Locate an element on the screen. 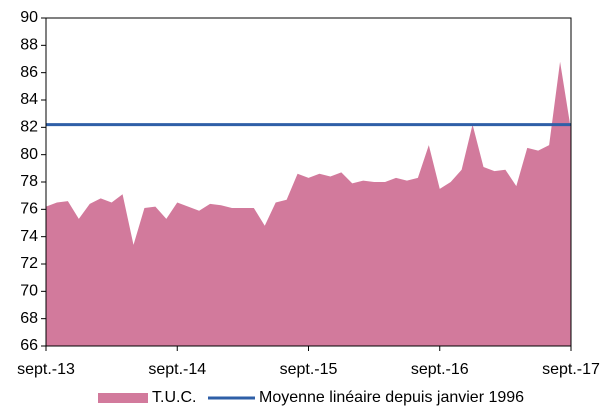  x-tick-label: sept.-13 is located at coordinates (46, 369).